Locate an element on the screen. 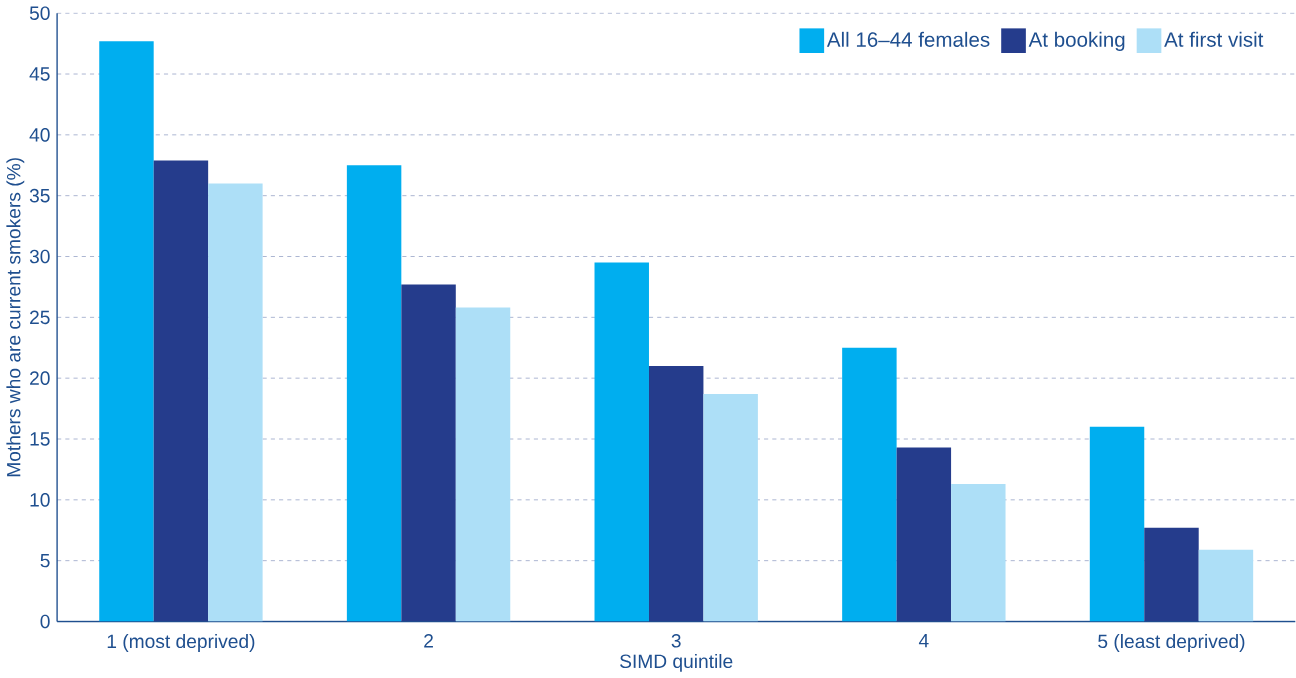 The height and width of the screenshot is (678, 1296). legend-label: At booking is located at coordinates (1076, 41).